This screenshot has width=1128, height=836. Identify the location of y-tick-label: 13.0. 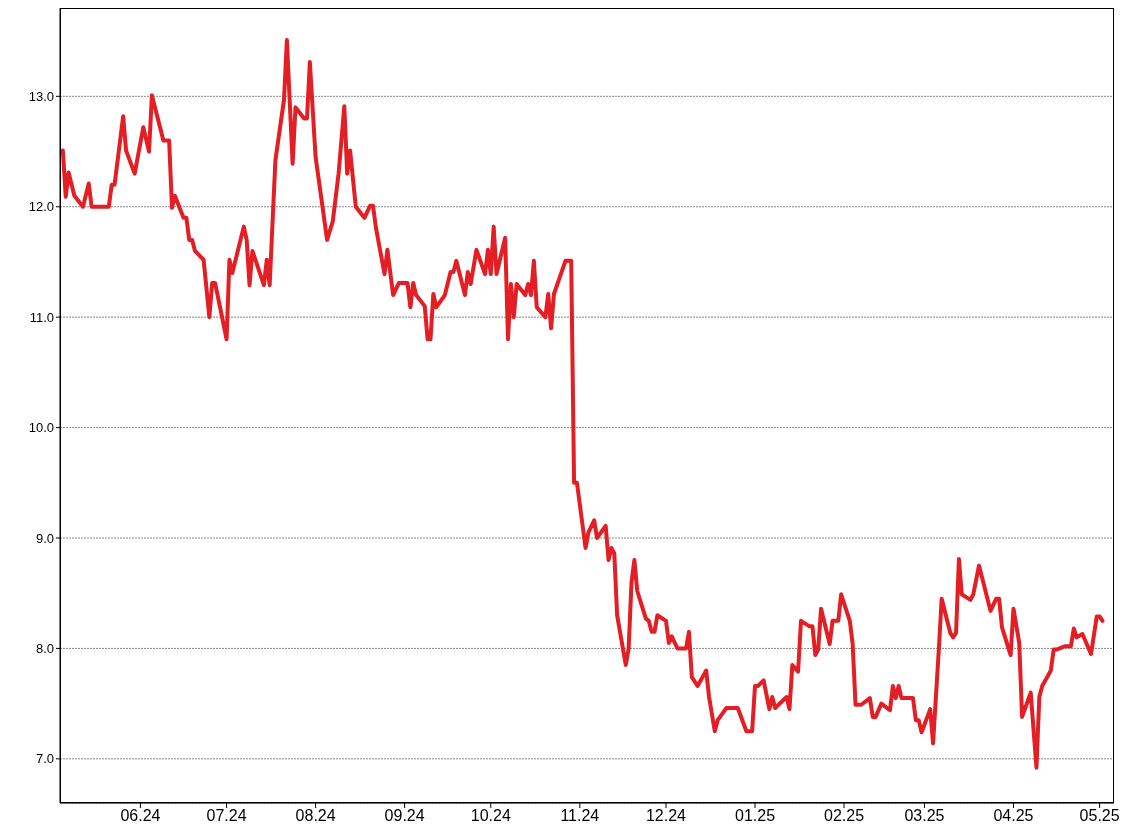
(41, 96).